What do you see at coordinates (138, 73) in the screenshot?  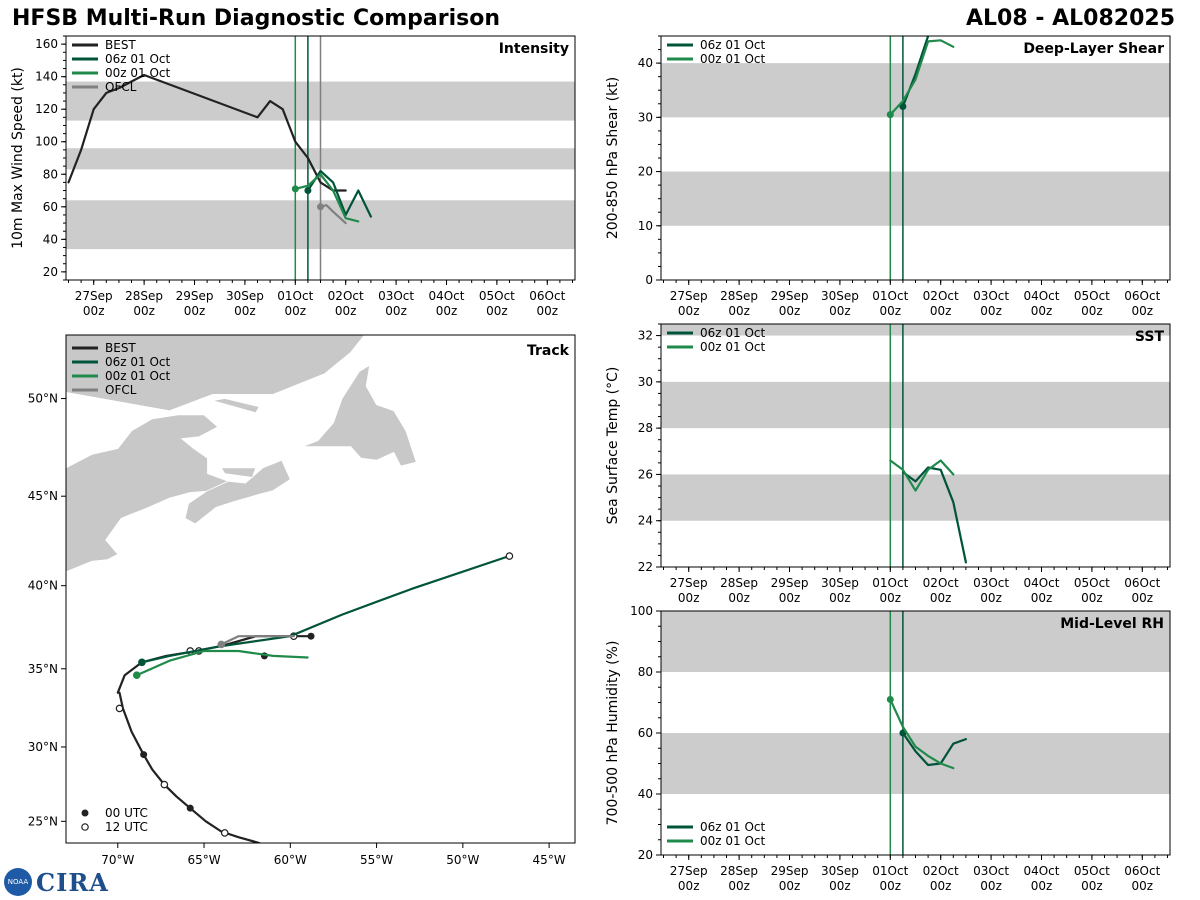 I see `intensity-legend-label: 00z 01 Oct` at bounding box center [138, 73].